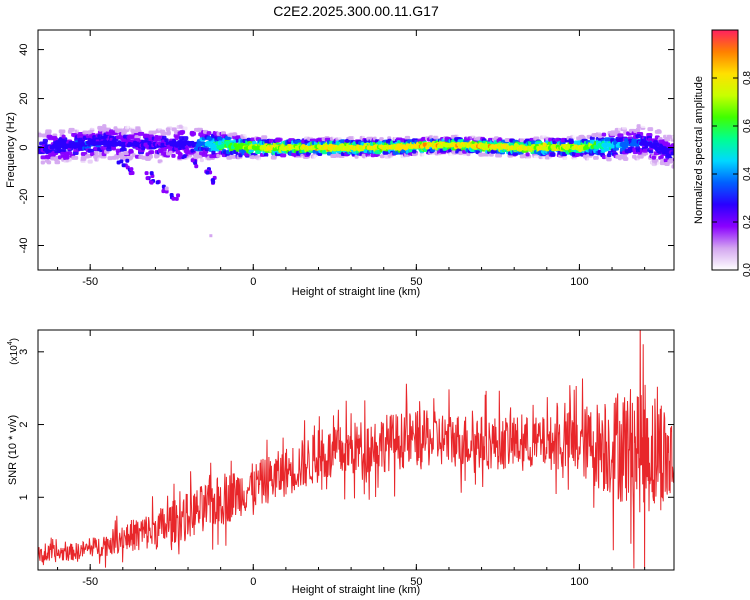 Image resolution: width=750 pixels, height=600 pixels. What do you see at coordinates (24, 49) in the screenshot?
I see `spectrogram-ytick-label: 40` at bounding box center [24, 49].